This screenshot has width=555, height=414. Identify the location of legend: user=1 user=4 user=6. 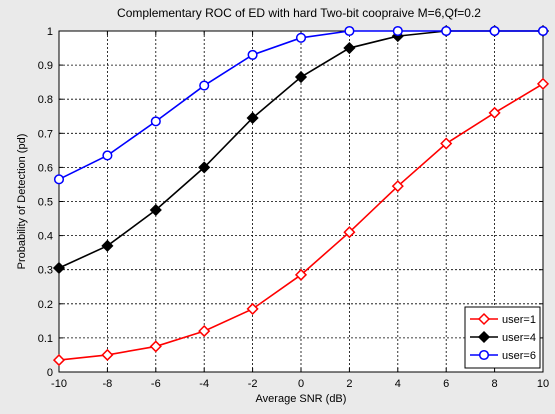
(502, 337).